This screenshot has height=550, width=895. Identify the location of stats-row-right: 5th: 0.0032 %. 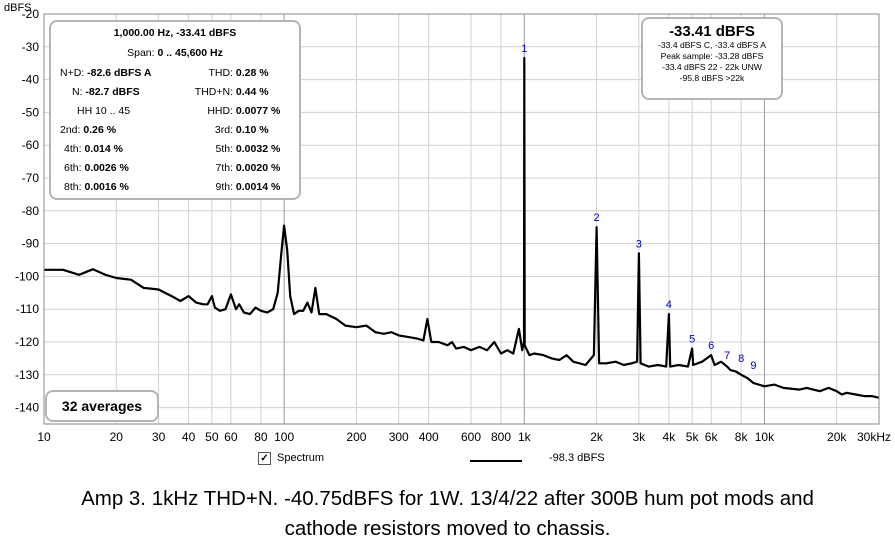
(248, 149).